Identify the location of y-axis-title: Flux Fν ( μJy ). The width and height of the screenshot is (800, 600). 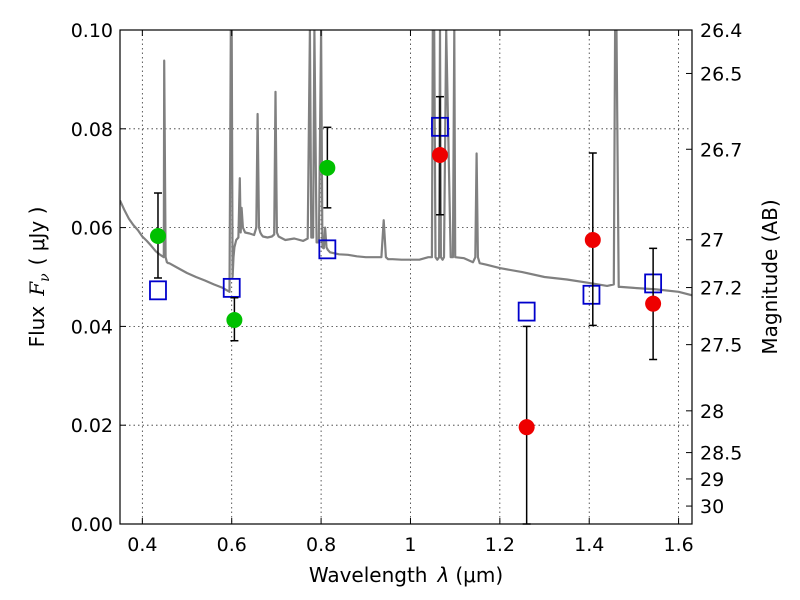
(39, 277).